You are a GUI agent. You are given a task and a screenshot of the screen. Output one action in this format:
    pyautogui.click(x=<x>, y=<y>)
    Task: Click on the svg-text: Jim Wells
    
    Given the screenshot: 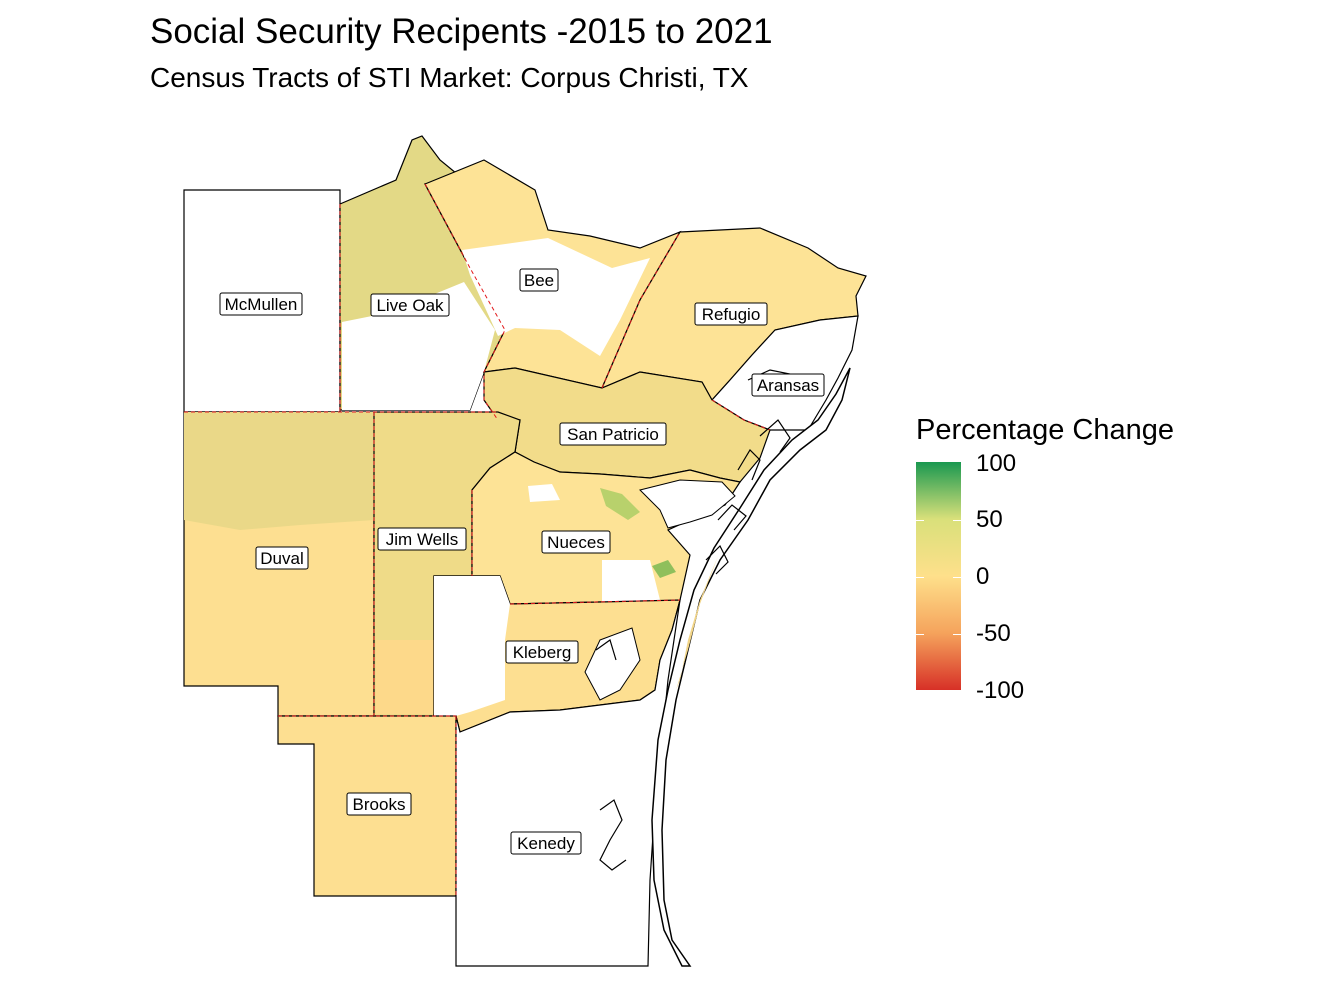 What is the action you would take?
    pyautogui.click(x=422, y=539)
    